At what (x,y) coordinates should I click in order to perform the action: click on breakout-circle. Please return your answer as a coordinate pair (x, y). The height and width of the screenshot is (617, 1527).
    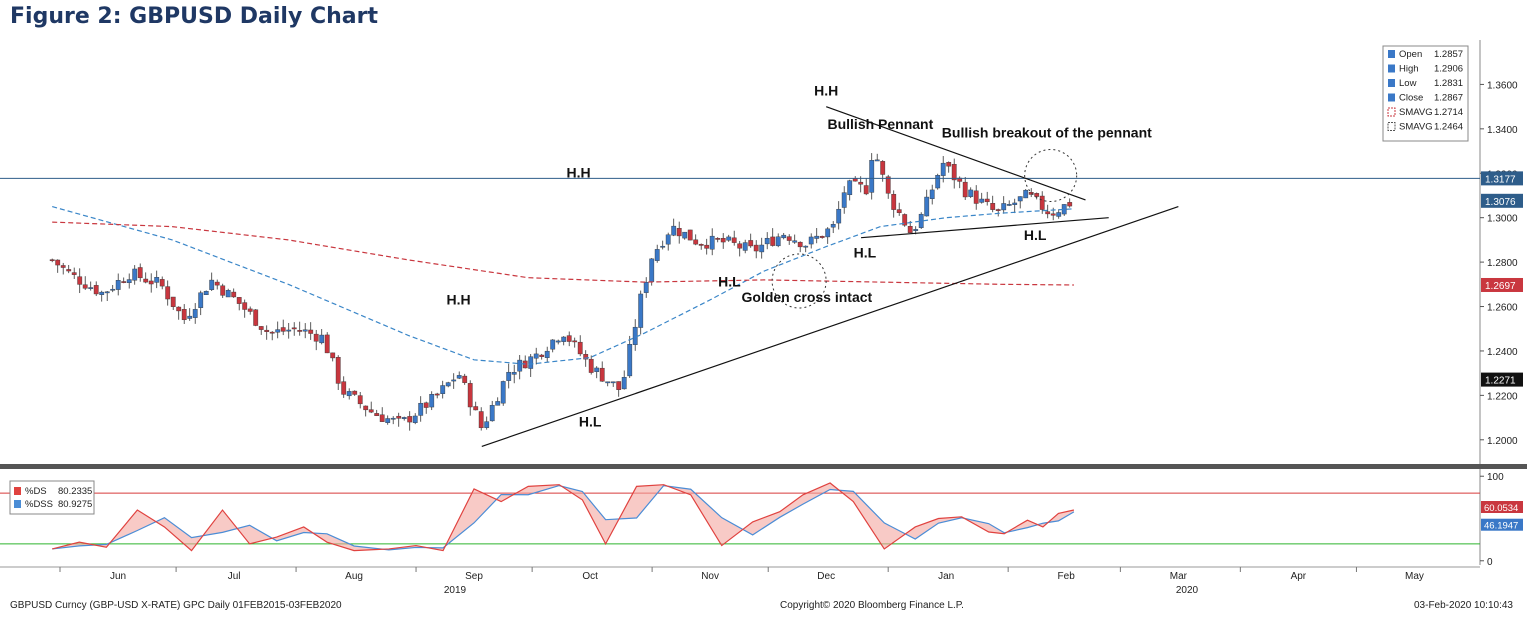
    Looking at the image, I should click on (1051, 175).